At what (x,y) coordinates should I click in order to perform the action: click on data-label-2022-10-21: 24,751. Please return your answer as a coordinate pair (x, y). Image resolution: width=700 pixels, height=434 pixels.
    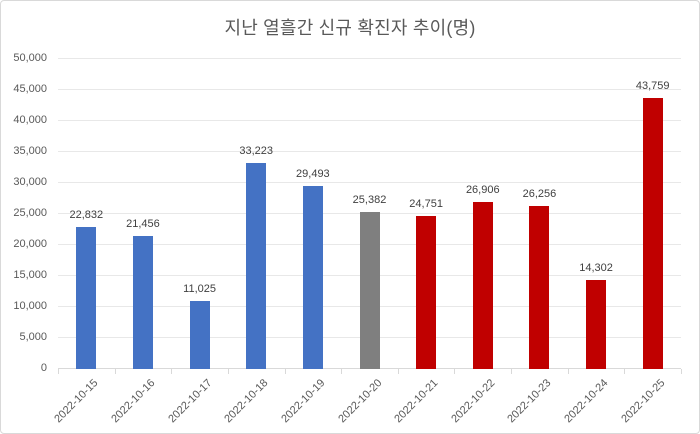
    Looking at the image, I should click on (426, 203).